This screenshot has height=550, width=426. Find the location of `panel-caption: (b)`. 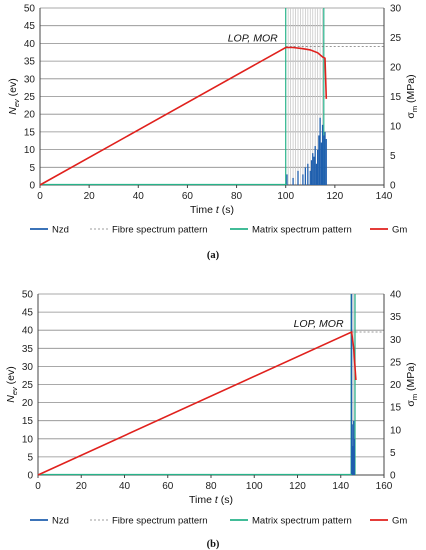

panel-caption: (b) is located at coordinates (213, 544).